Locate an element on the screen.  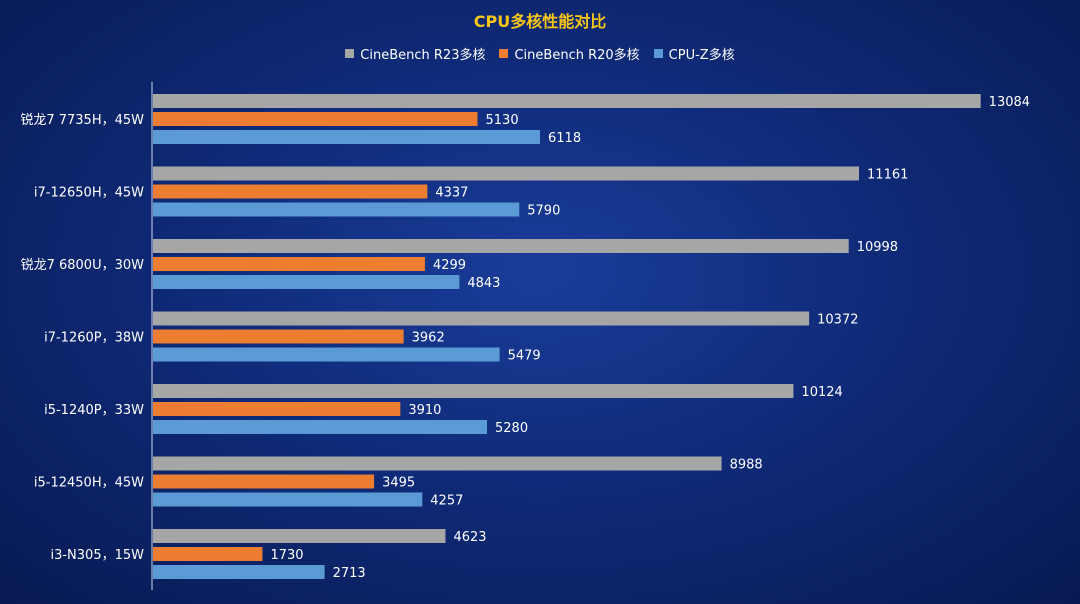
data-label-cpuz: 4257 is located at coordinates (446, 501).